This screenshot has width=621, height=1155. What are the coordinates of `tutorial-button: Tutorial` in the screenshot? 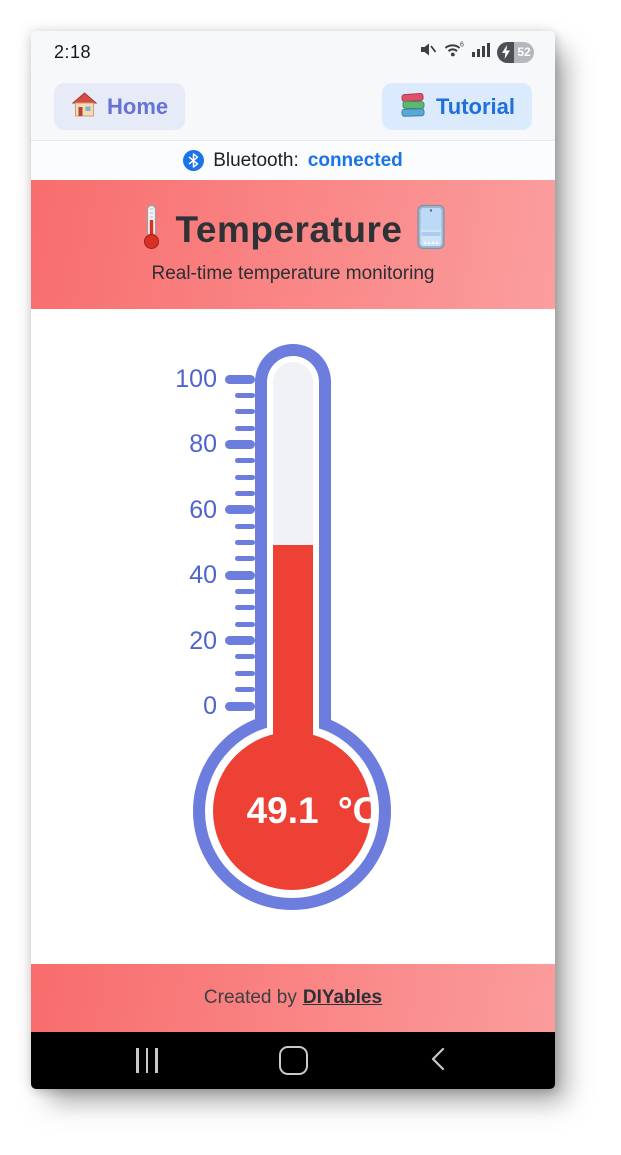 It's located at (456, 106).